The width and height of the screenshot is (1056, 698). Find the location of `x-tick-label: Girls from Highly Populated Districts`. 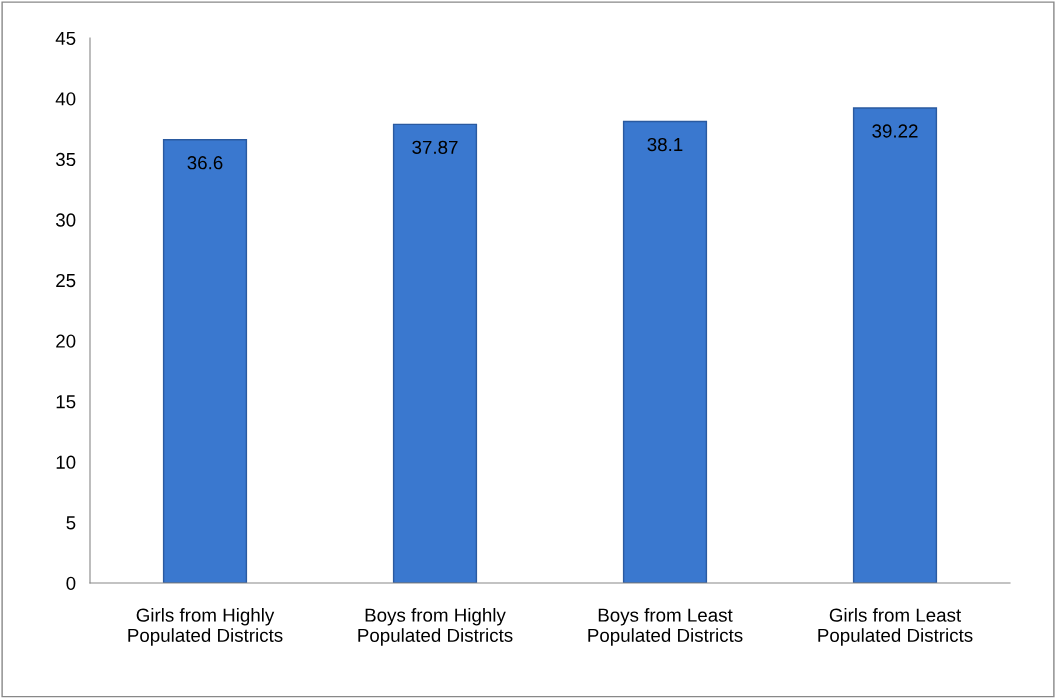

x-tick-label: Girls from Highly Populated Districts is located at coordinates (205, 627).